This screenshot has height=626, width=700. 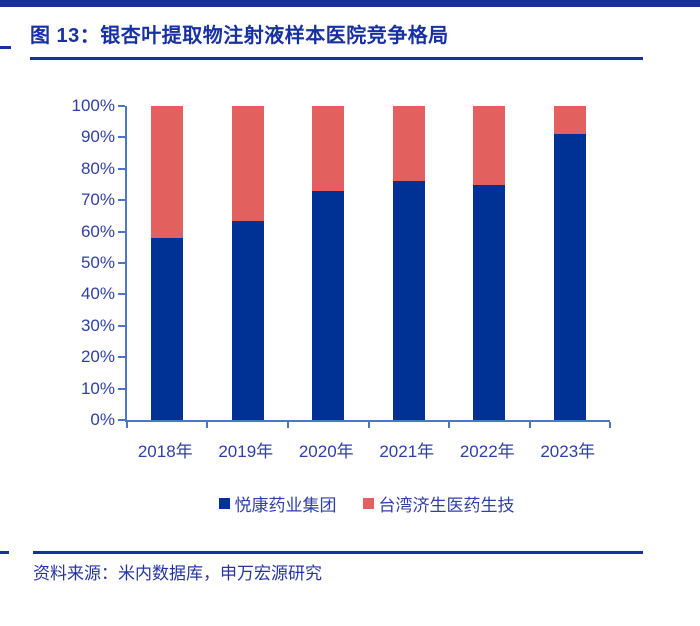 I want to click on x-tick-label: 2019年, so click(x=246, y=451).